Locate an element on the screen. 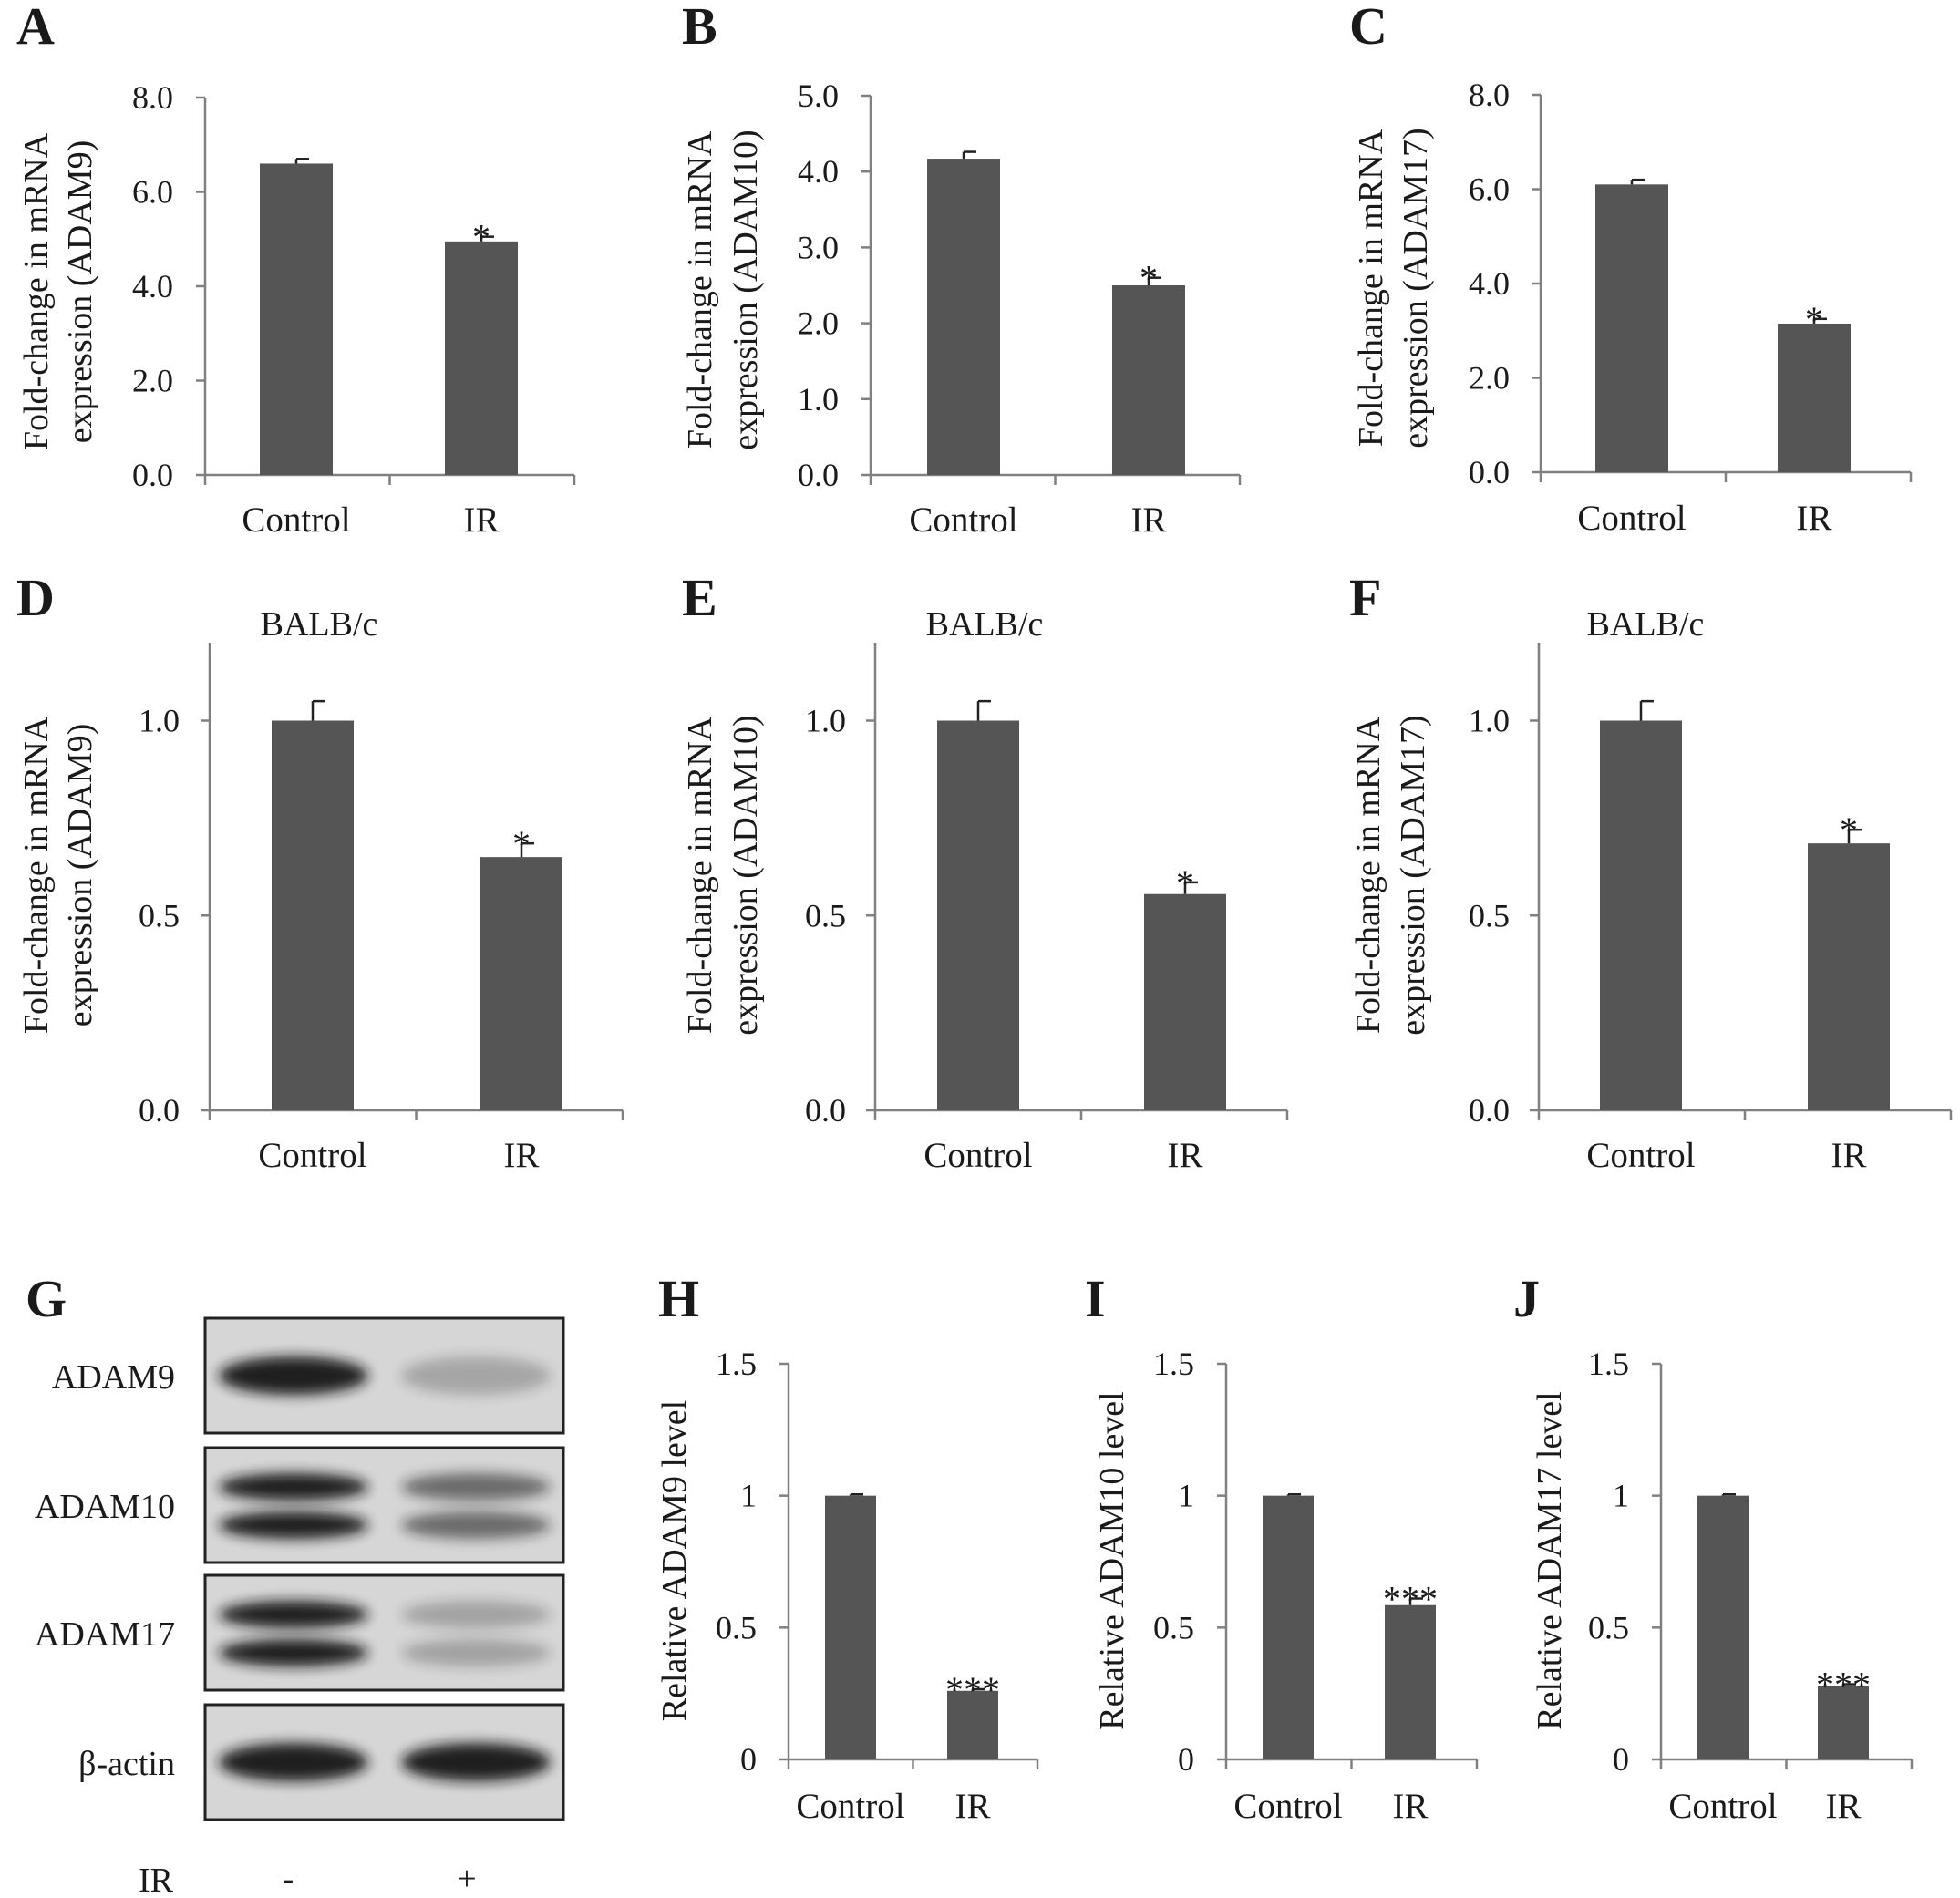 This screenshot has height=1898, width=1960. blot-row-actin: β-actin is located at coordinates (321, 1762).